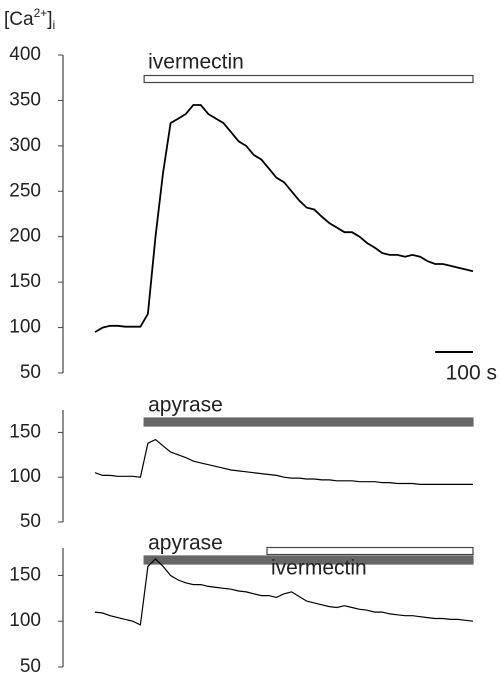 Image resolution: width=500 pixels, height=677 pixels. What do you see at coordinates (471, 373) in the screenshot?
I see `scale-bar-label: 100 s` at bounding box center [471, 373].